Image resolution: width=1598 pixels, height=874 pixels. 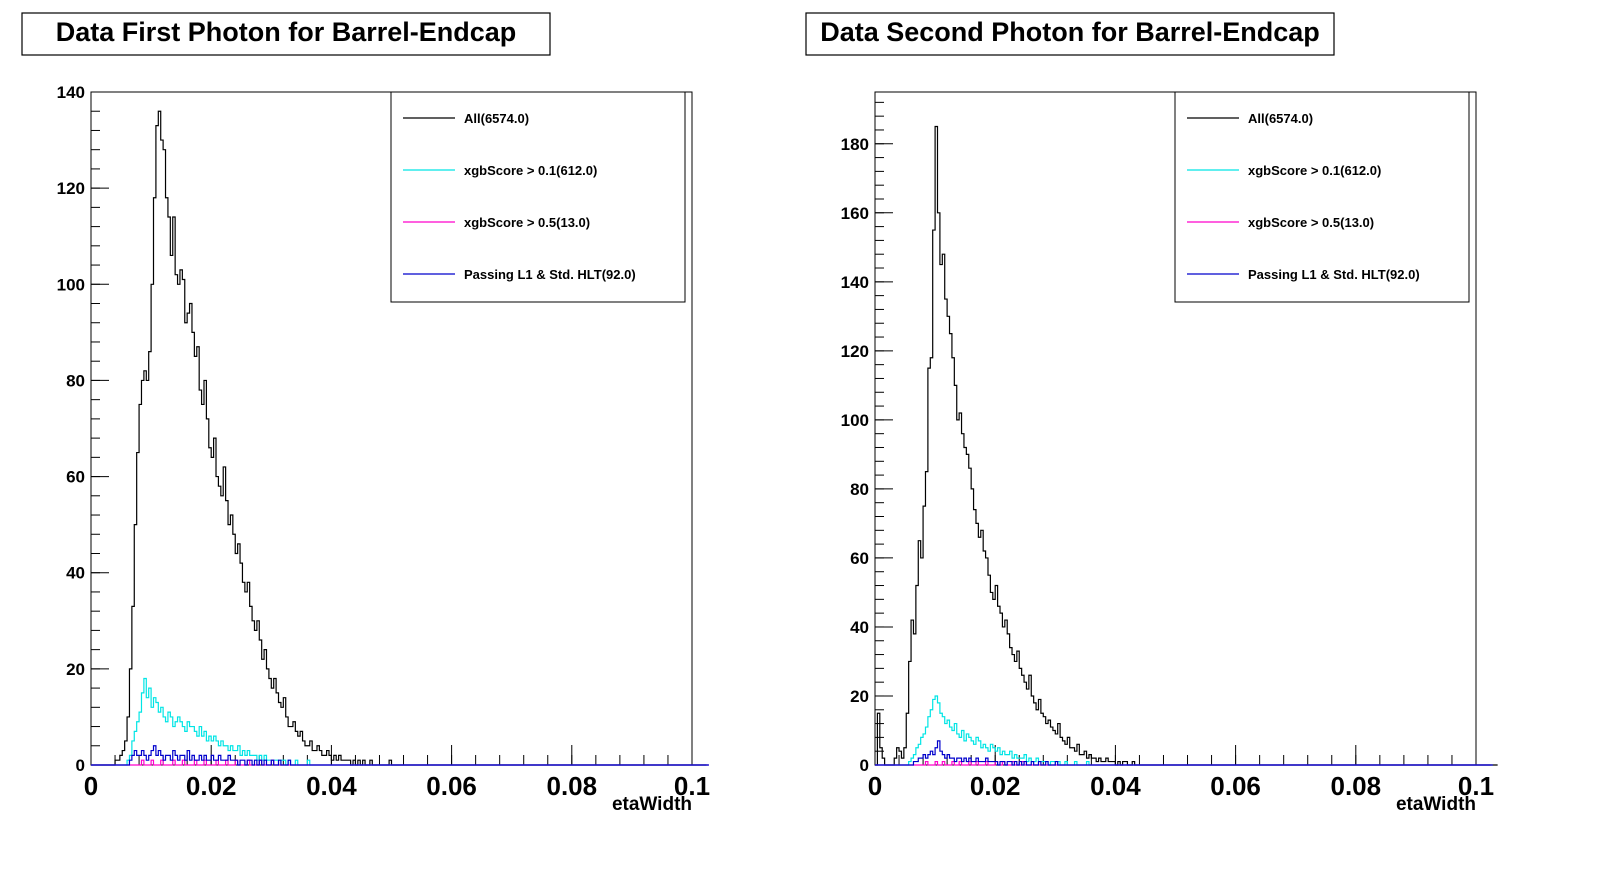 I want to click on chart-title: Data Second Photon for Barrel-Endcap, so click(x=1070, y=32).